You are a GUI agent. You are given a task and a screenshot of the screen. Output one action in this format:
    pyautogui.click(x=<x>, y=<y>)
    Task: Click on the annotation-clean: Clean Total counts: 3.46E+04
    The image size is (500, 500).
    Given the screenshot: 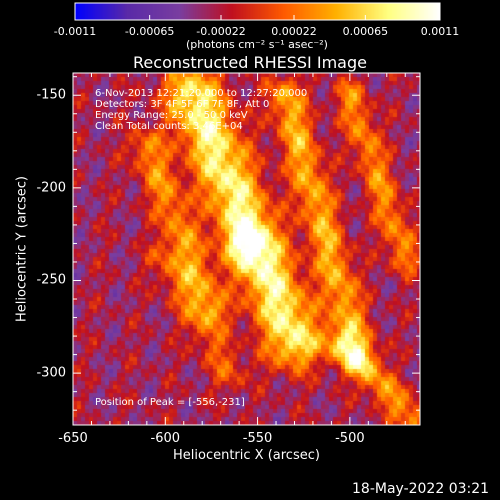 What is the action you would take?
    pyautogui.click(x=169, y=126)
    